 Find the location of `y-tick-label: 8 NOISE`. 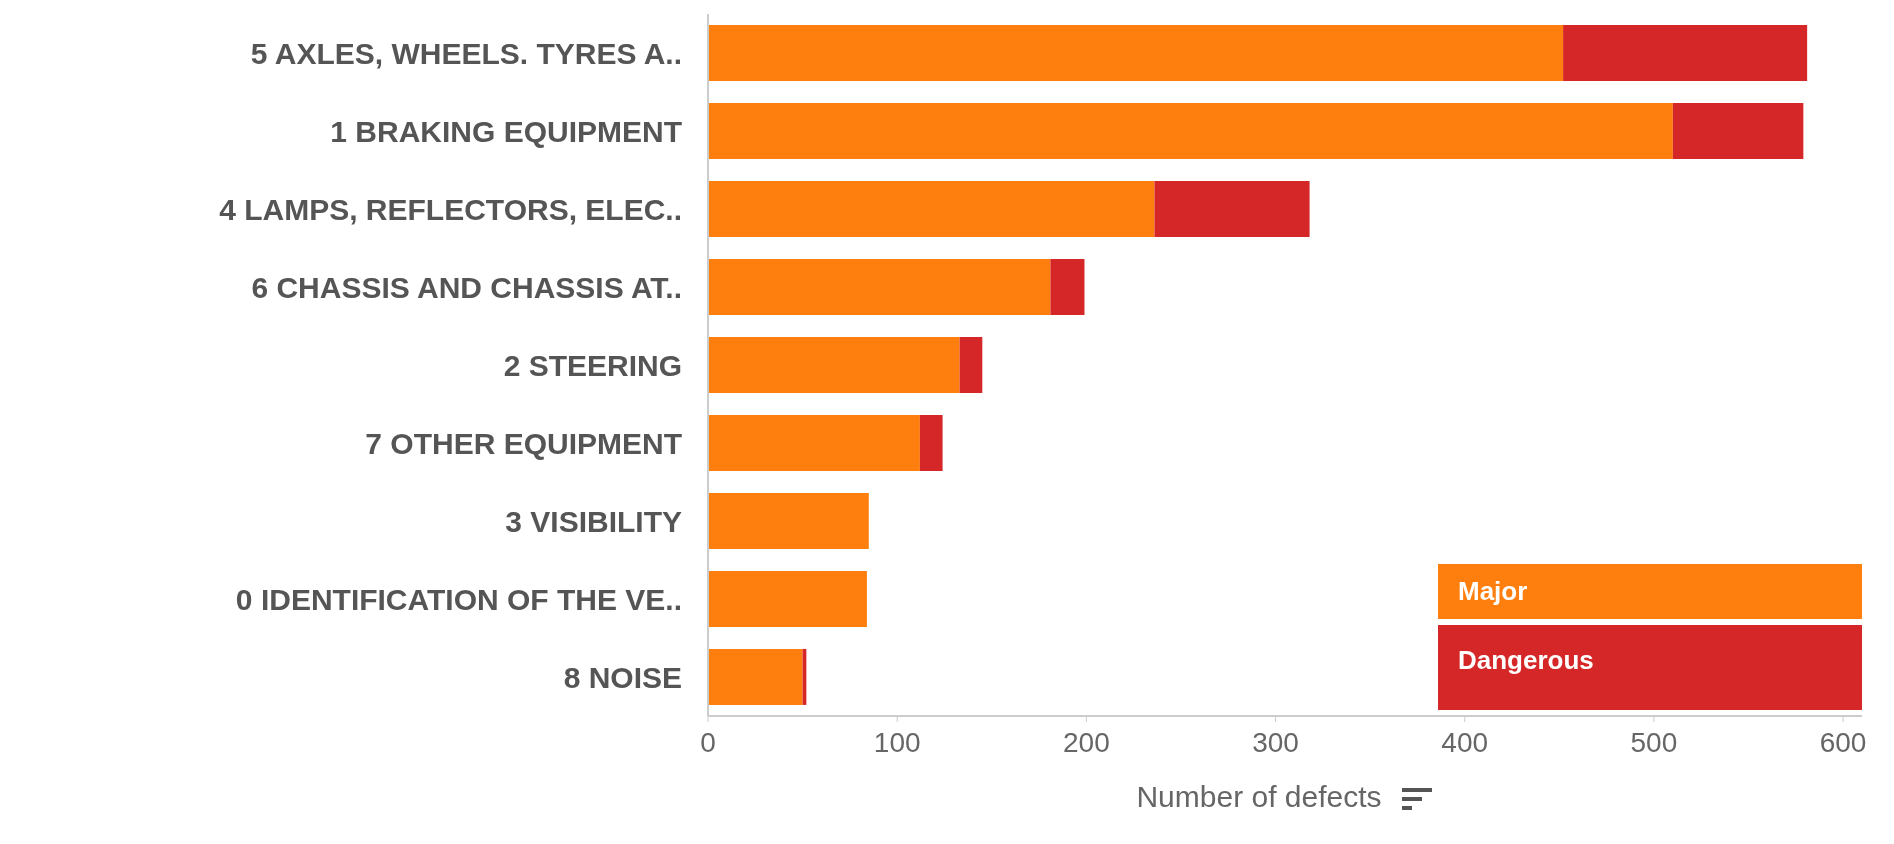

y-tick-label: 8 NOISE is located at coordinates (622, 677).